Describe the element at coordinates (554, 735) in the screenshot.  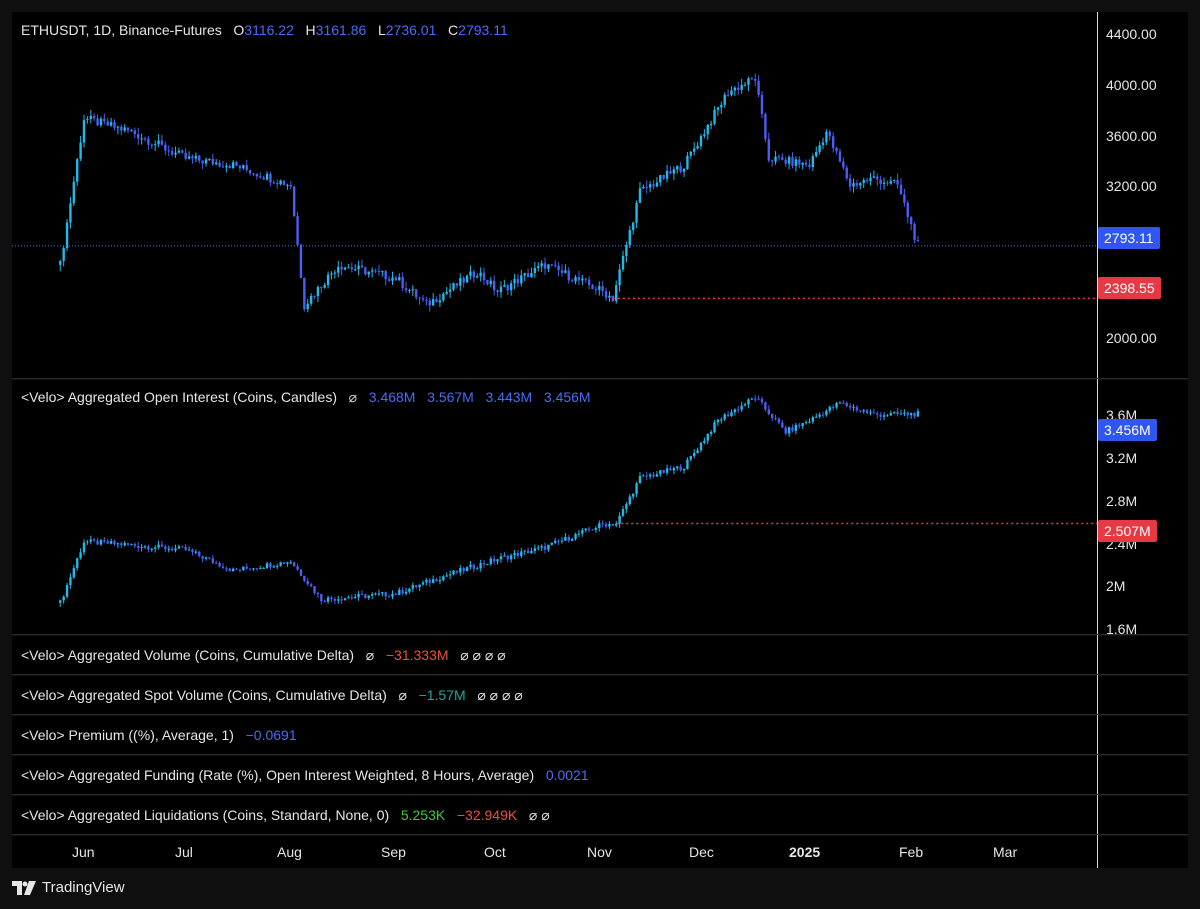
I see `premium-panel` at that location.